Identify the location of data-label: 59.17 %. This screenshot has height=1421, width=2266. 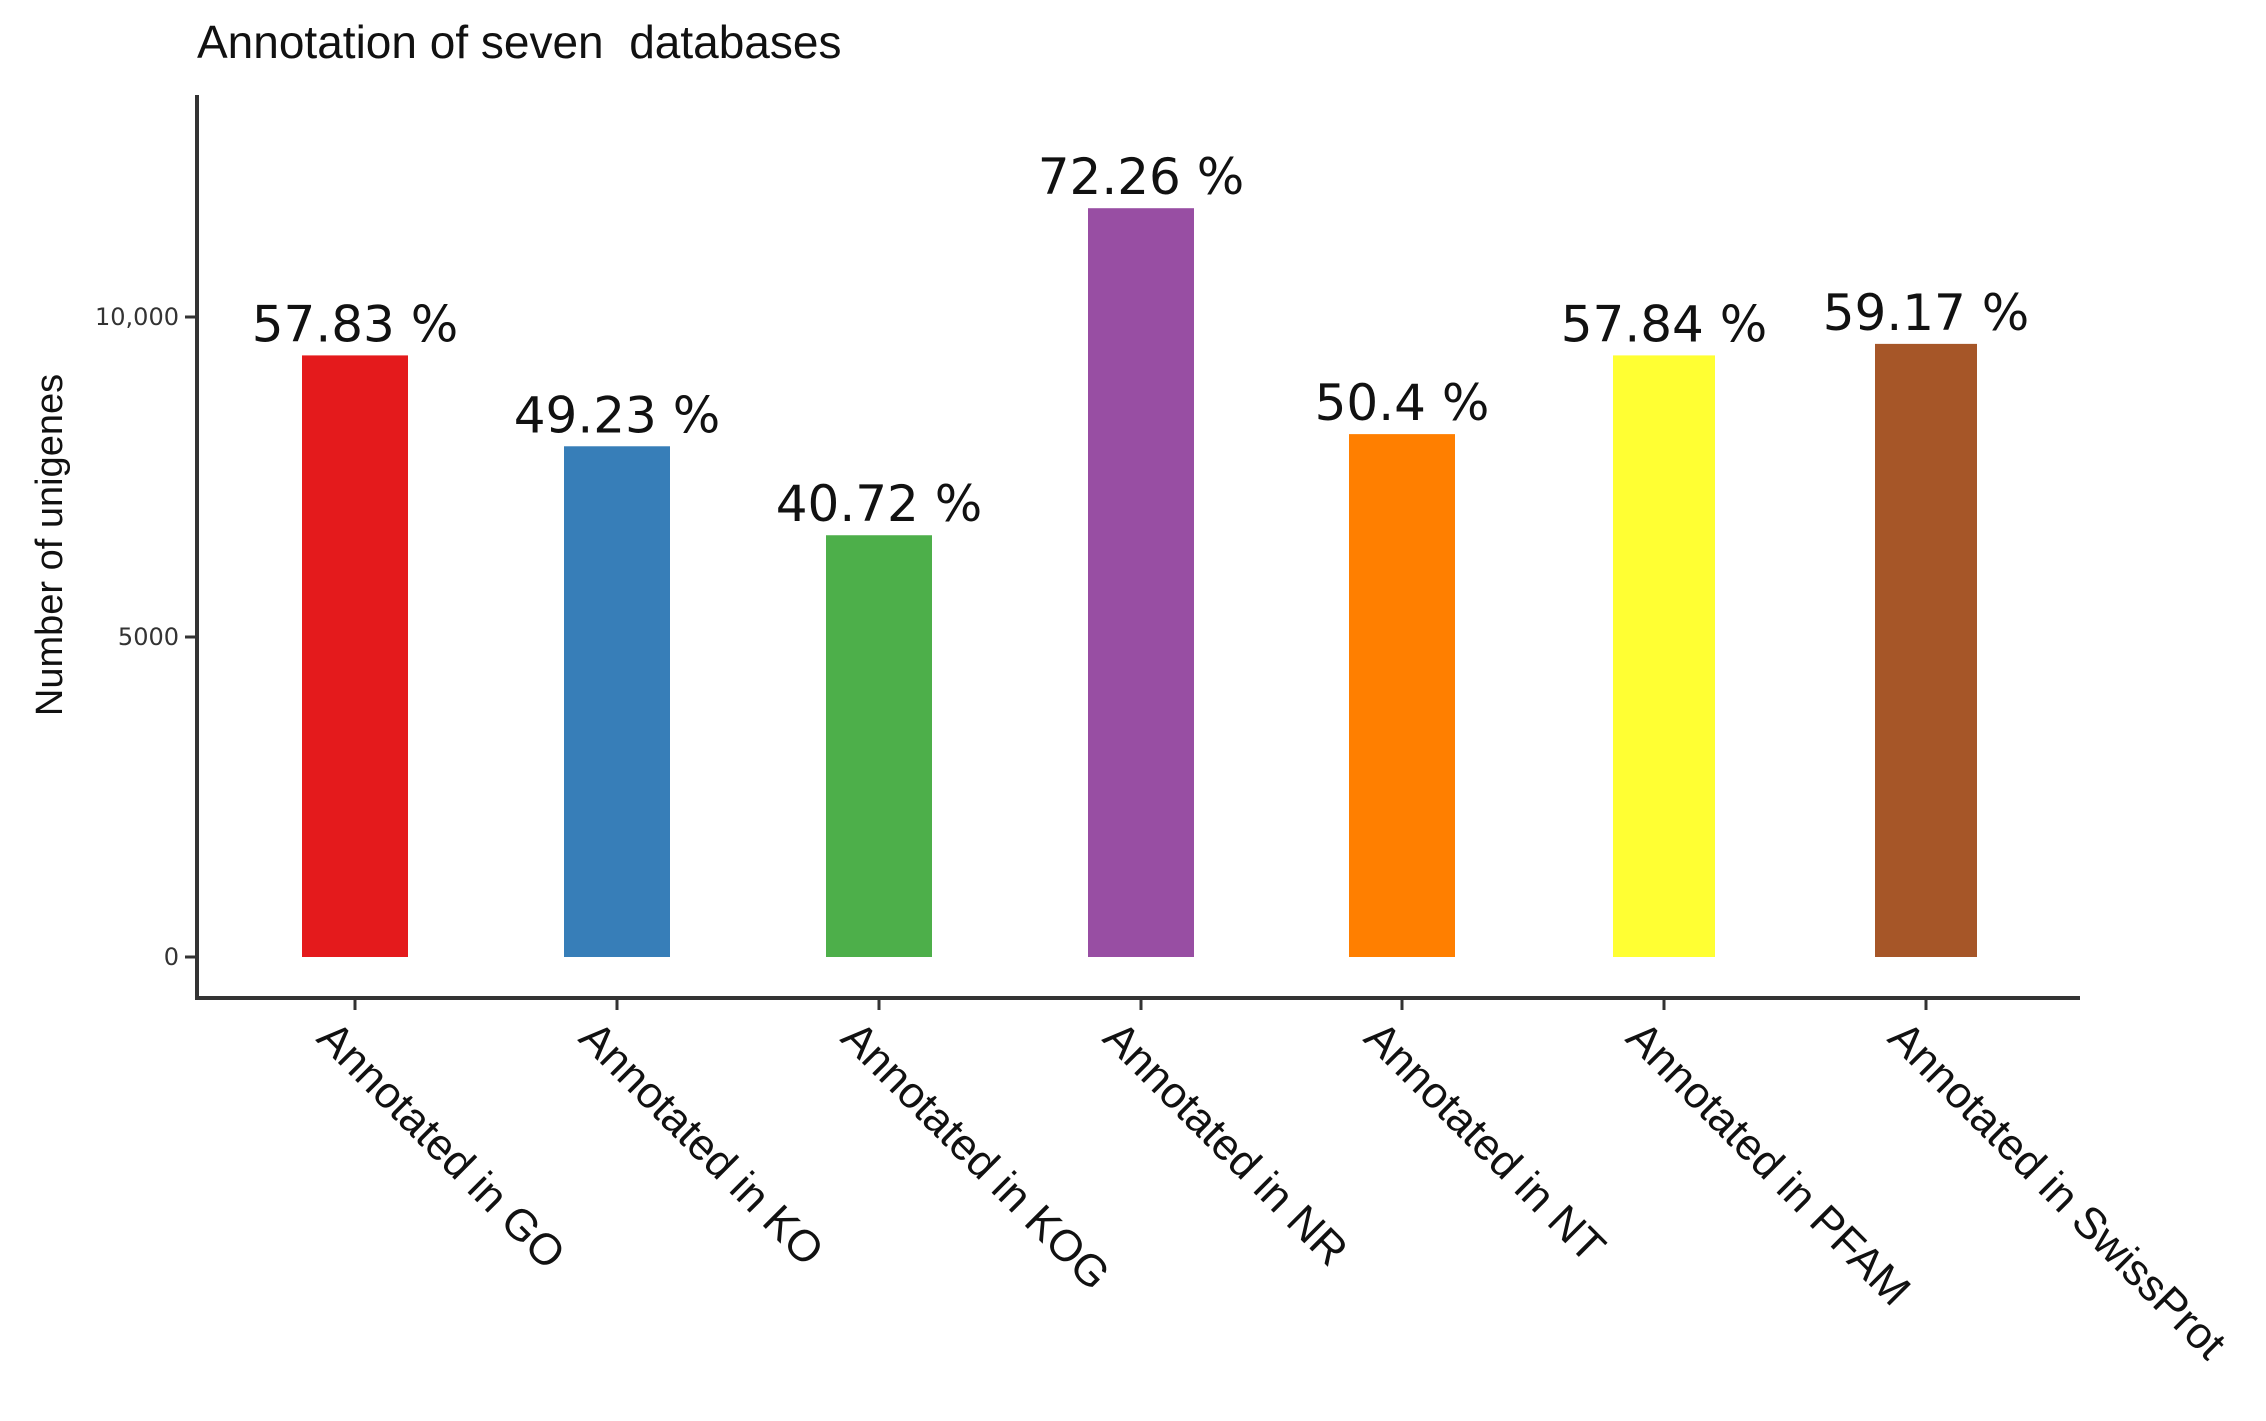
(1926, 313).